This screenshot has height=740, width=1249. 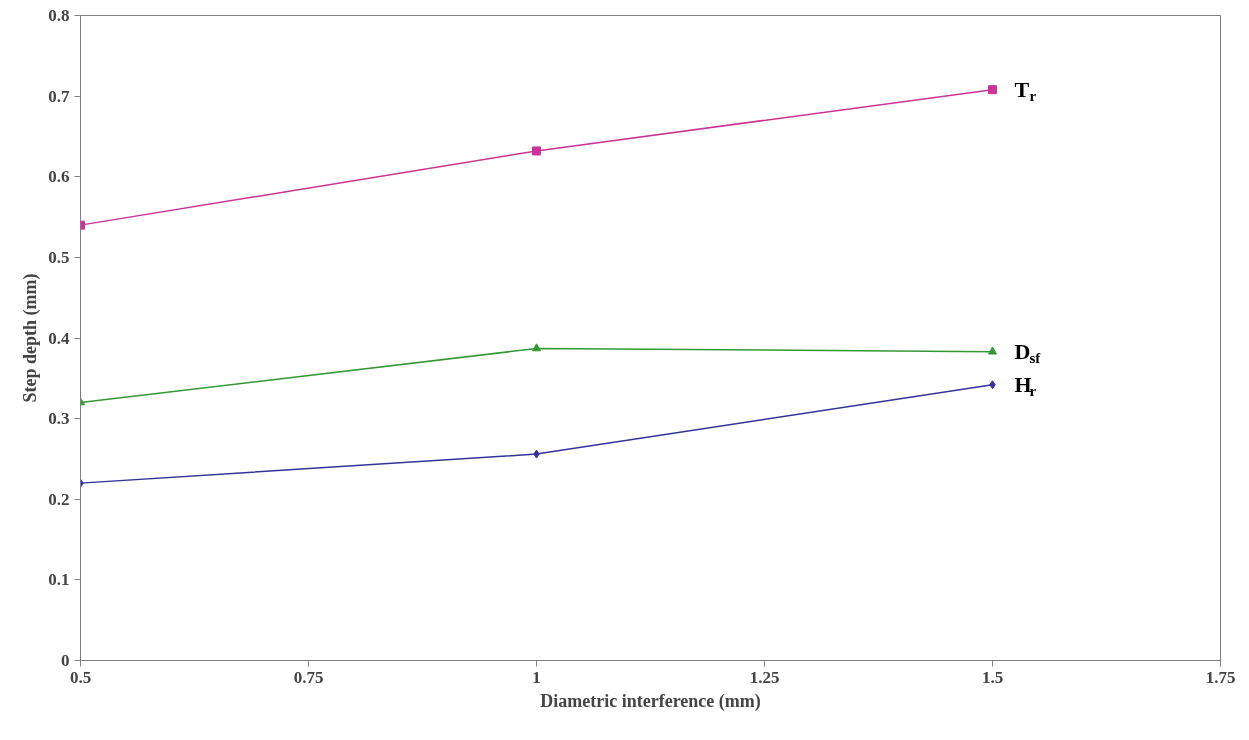 What do you see at coordinates (650, 701) in the screenshot?
I see `x-axis-title: Diametric interference (mm)` at bounding box center [650, 701].